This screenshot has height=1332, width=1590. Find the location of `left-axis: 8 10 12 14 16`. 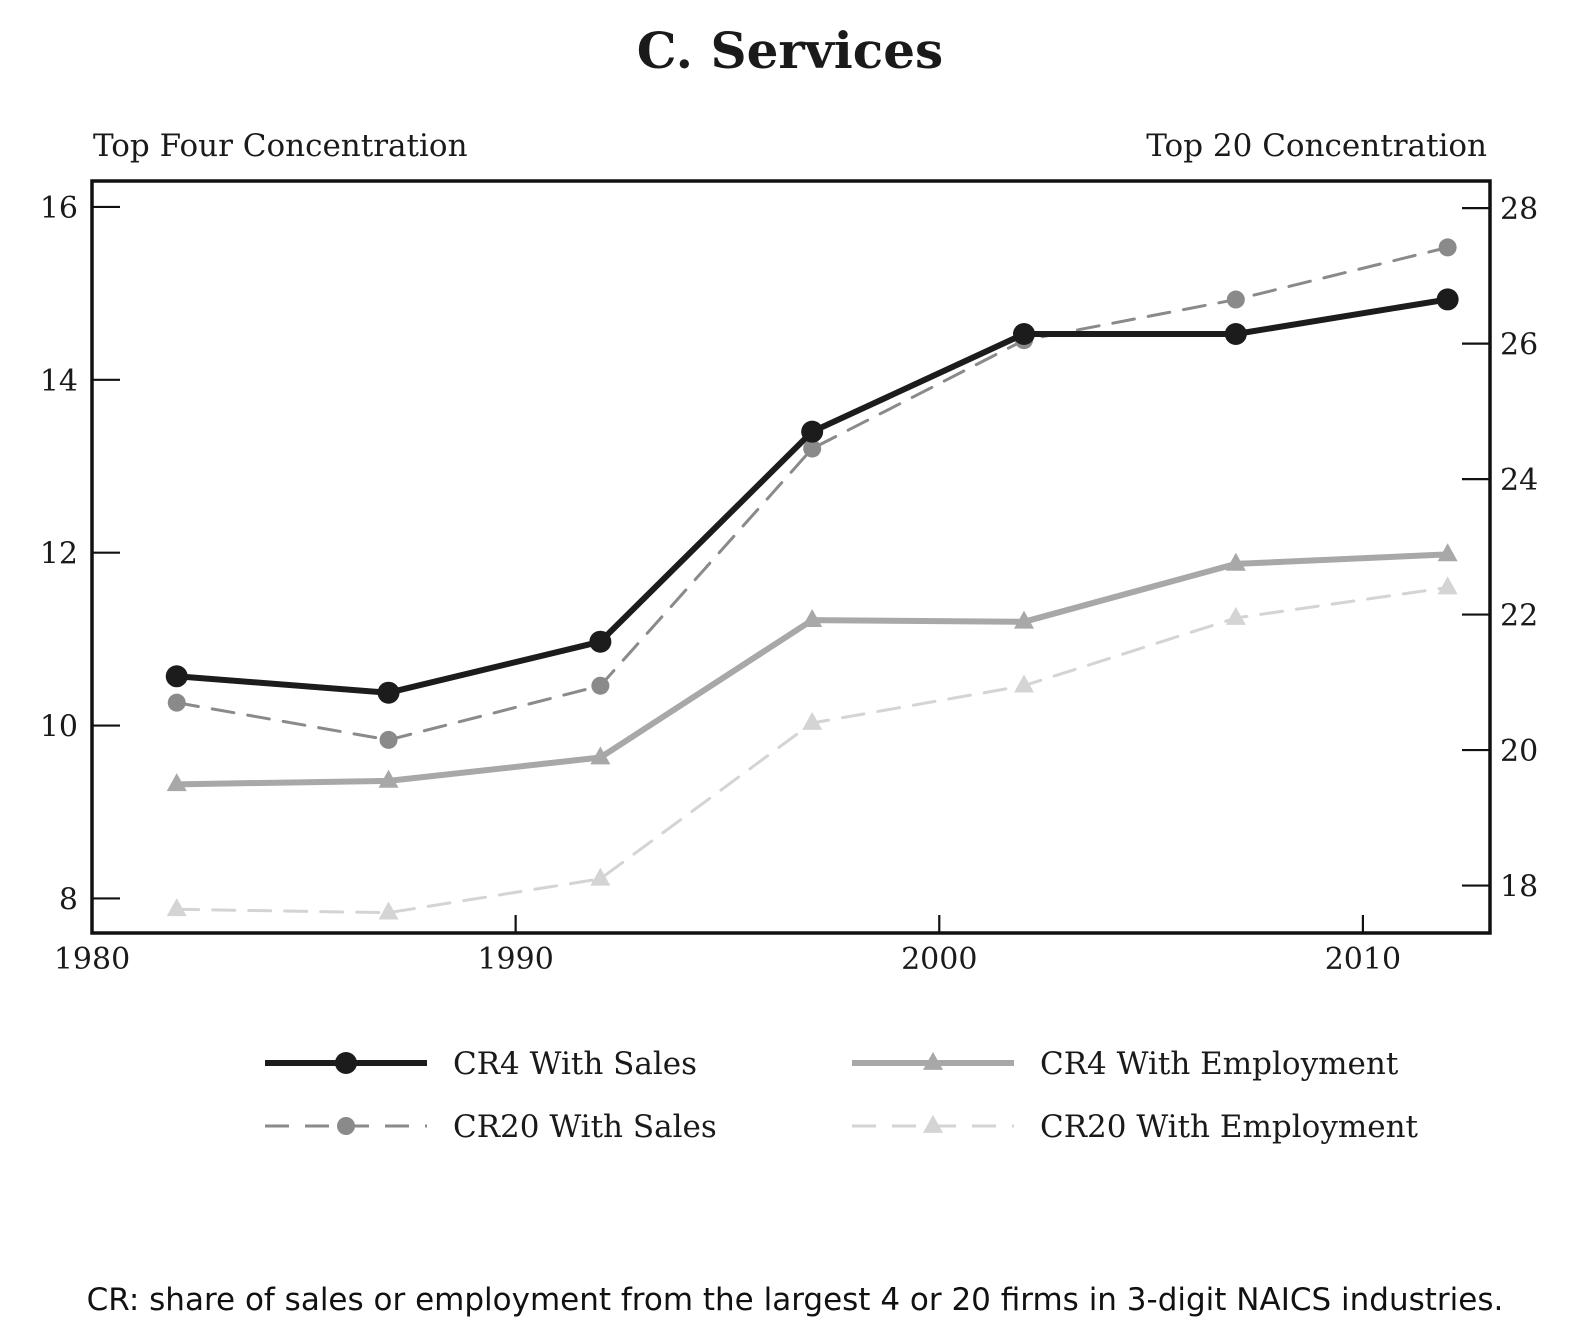

left-axis: 8 10 12 14 16 is located at coordinates (80, 554).